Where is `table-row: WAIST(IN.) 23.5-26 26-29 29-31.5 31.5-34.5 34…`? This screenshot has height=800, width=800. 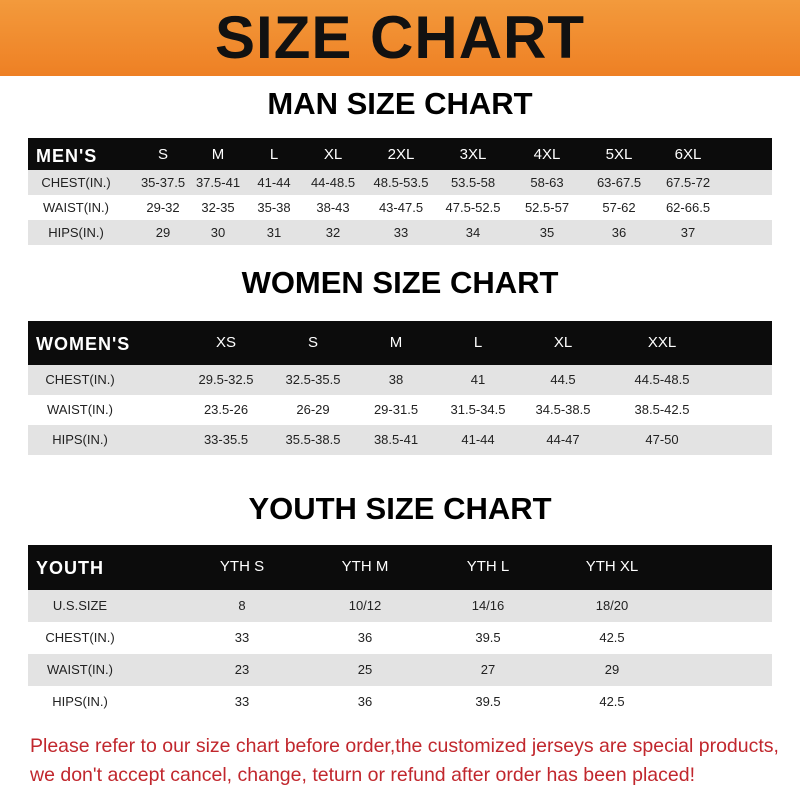 table-row: WAIST(IN.) 23.5-26 26-29 29-31.5 31.5-34.5 34… is located at coordinates (400, 410).